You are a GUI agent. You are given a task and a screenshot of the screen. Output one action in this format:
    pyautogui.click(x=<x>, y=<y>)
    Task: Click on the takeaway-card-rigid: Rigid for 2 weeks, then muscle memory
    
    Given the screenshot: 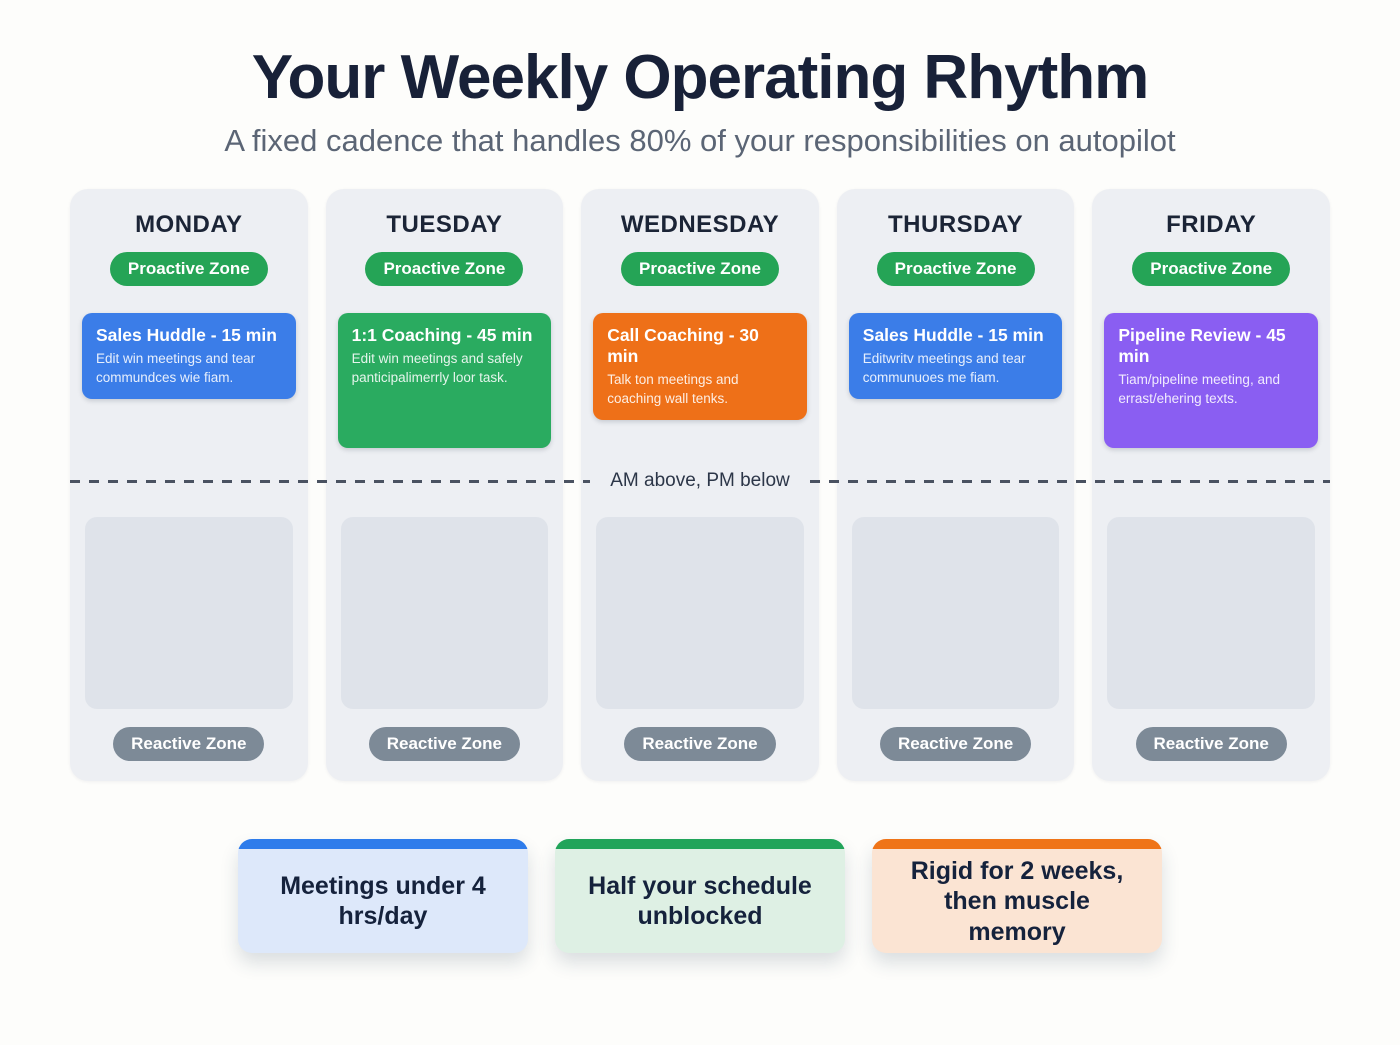 What is the action you would take?
    pyautogui.click(x=1017, y=896)
    